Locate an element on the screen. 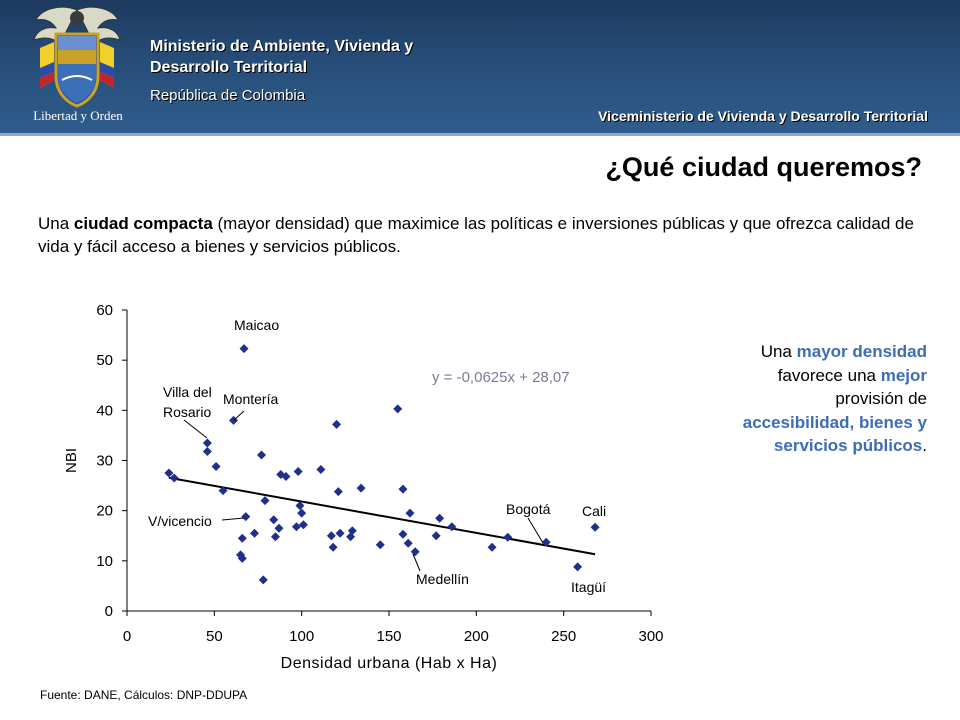 The image size is (960, 720). side-note-text-1: Una is located at coordinates (778, 351).